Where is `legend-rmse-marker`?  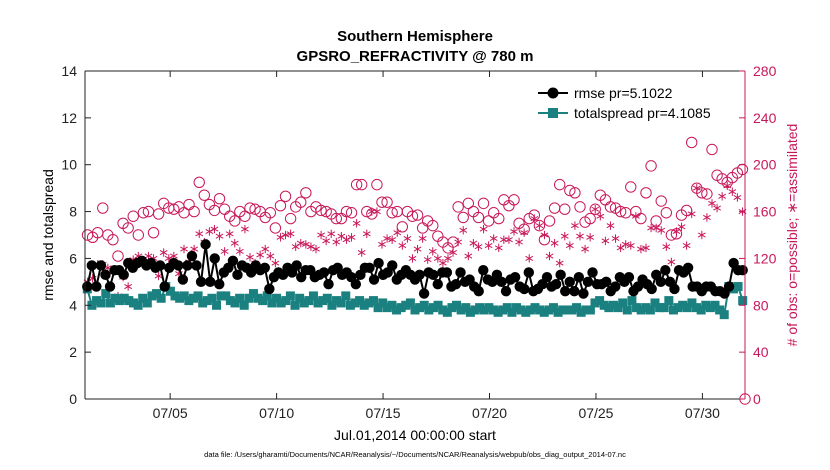
legend-rmse-marker is located at coordinates (553, 93).